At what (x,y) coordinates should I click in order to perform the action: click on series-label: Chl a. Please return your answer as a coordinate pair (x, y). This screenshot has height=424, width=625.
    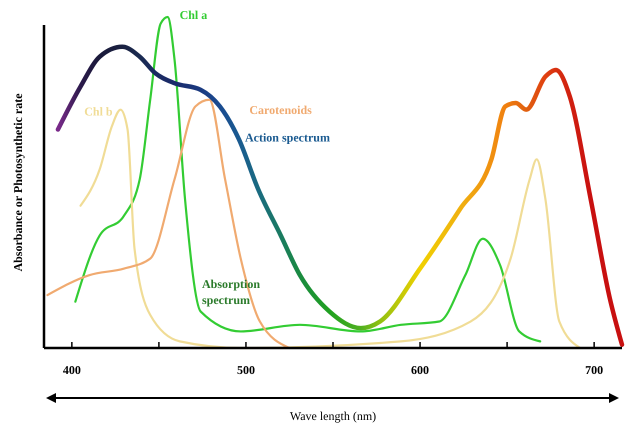
    Looking at the image, I should click on (194, 15).